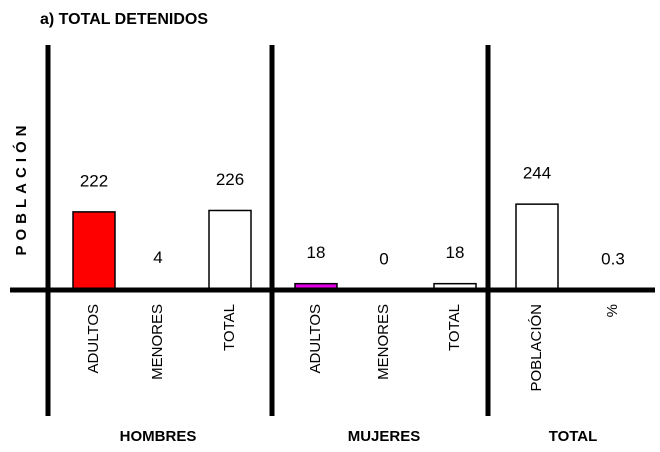  I want to click on value-label: 0.3, so click(613, 258).